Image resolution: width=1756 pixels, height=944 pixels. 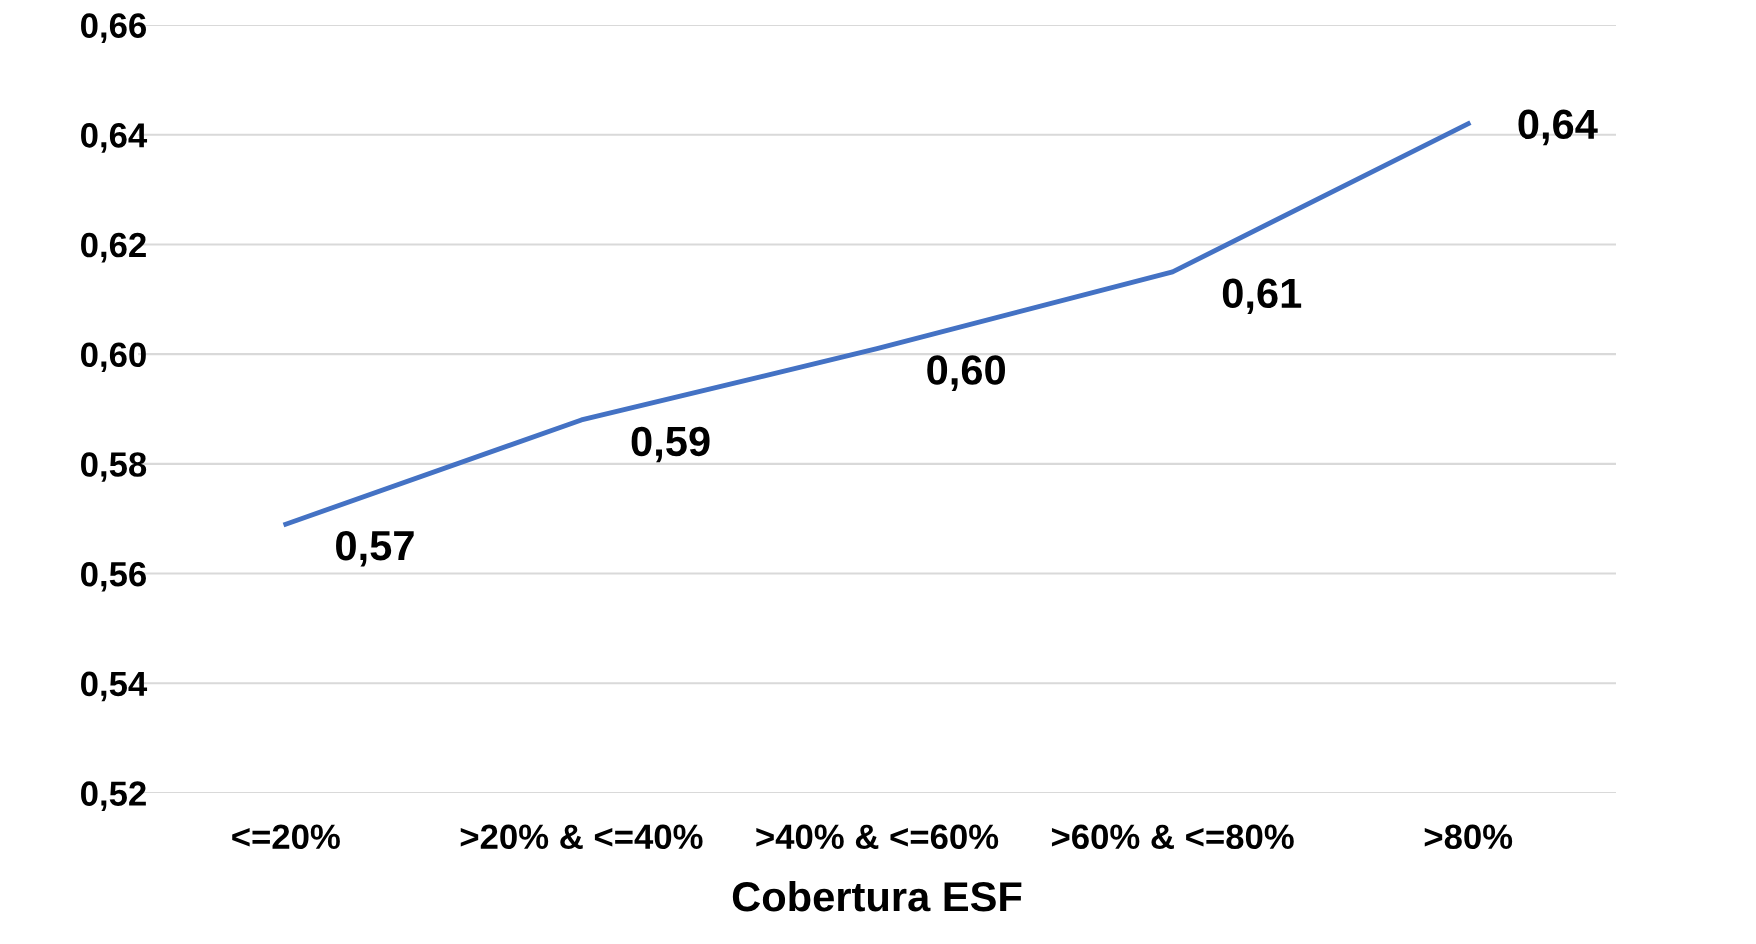 I want to click on y-tick-label: 0,58, so click(x=114, y=467).